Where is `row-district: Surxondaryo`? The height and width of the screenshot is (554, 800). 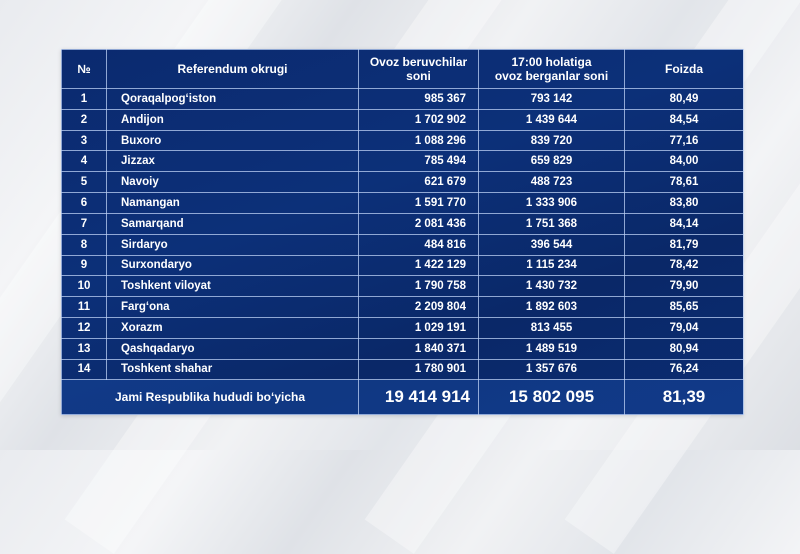 row-district: Surxondaryo is located at coordinates (232, 265).